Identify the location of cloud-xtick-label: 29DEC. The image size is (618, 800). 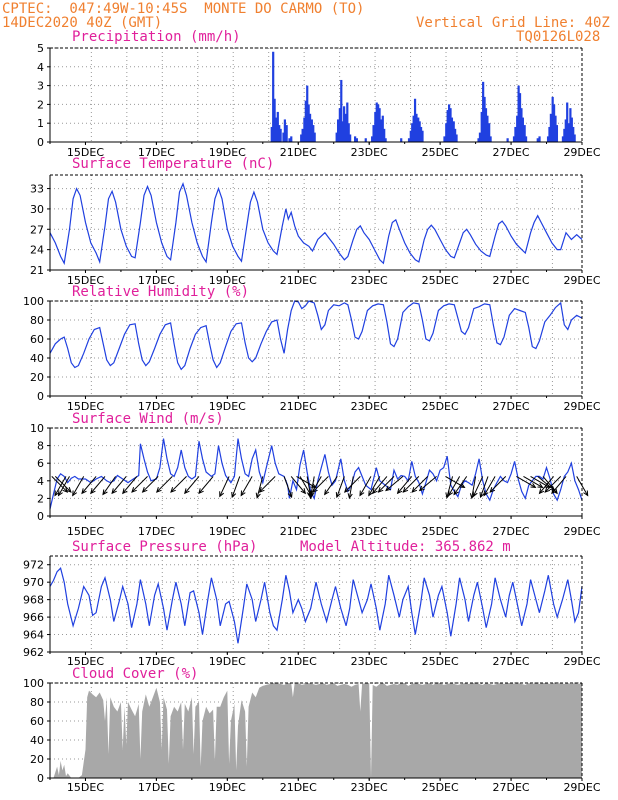
(581, 787).